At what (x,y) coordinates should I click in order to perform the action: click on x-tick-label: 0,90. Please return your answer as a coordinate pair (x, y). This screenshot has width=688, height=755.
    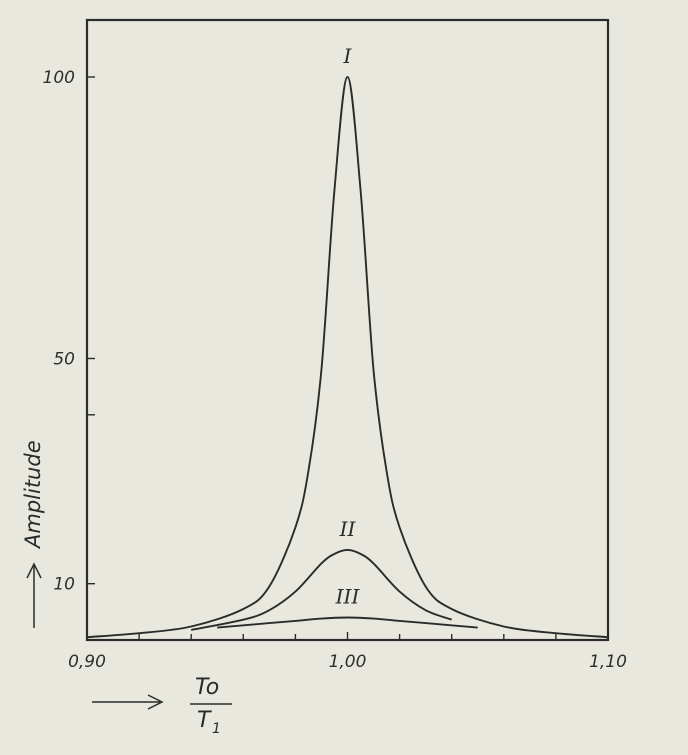
    Looking at the image, I should click on (87, 662).